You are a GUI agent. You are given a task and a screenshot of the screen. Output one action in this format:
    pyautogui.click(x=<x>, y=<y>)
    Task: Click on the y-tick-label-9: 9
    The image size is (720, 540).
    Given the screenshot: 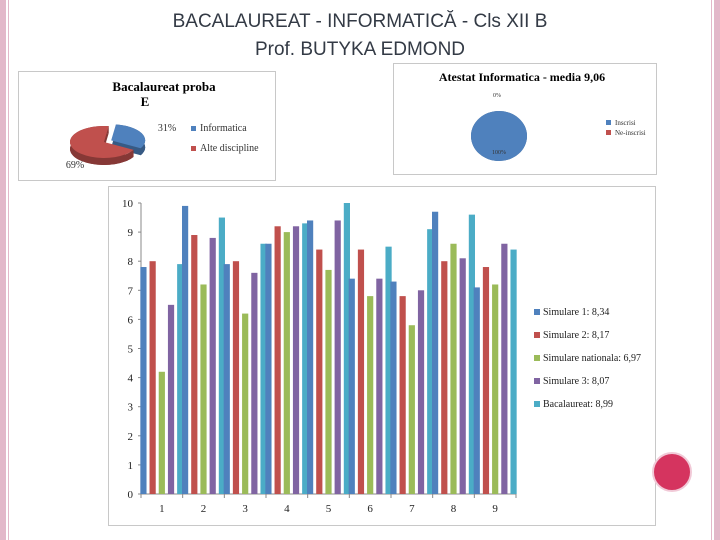 What is the action you would take?
    pyautogui.click(x=131, y=233)
    